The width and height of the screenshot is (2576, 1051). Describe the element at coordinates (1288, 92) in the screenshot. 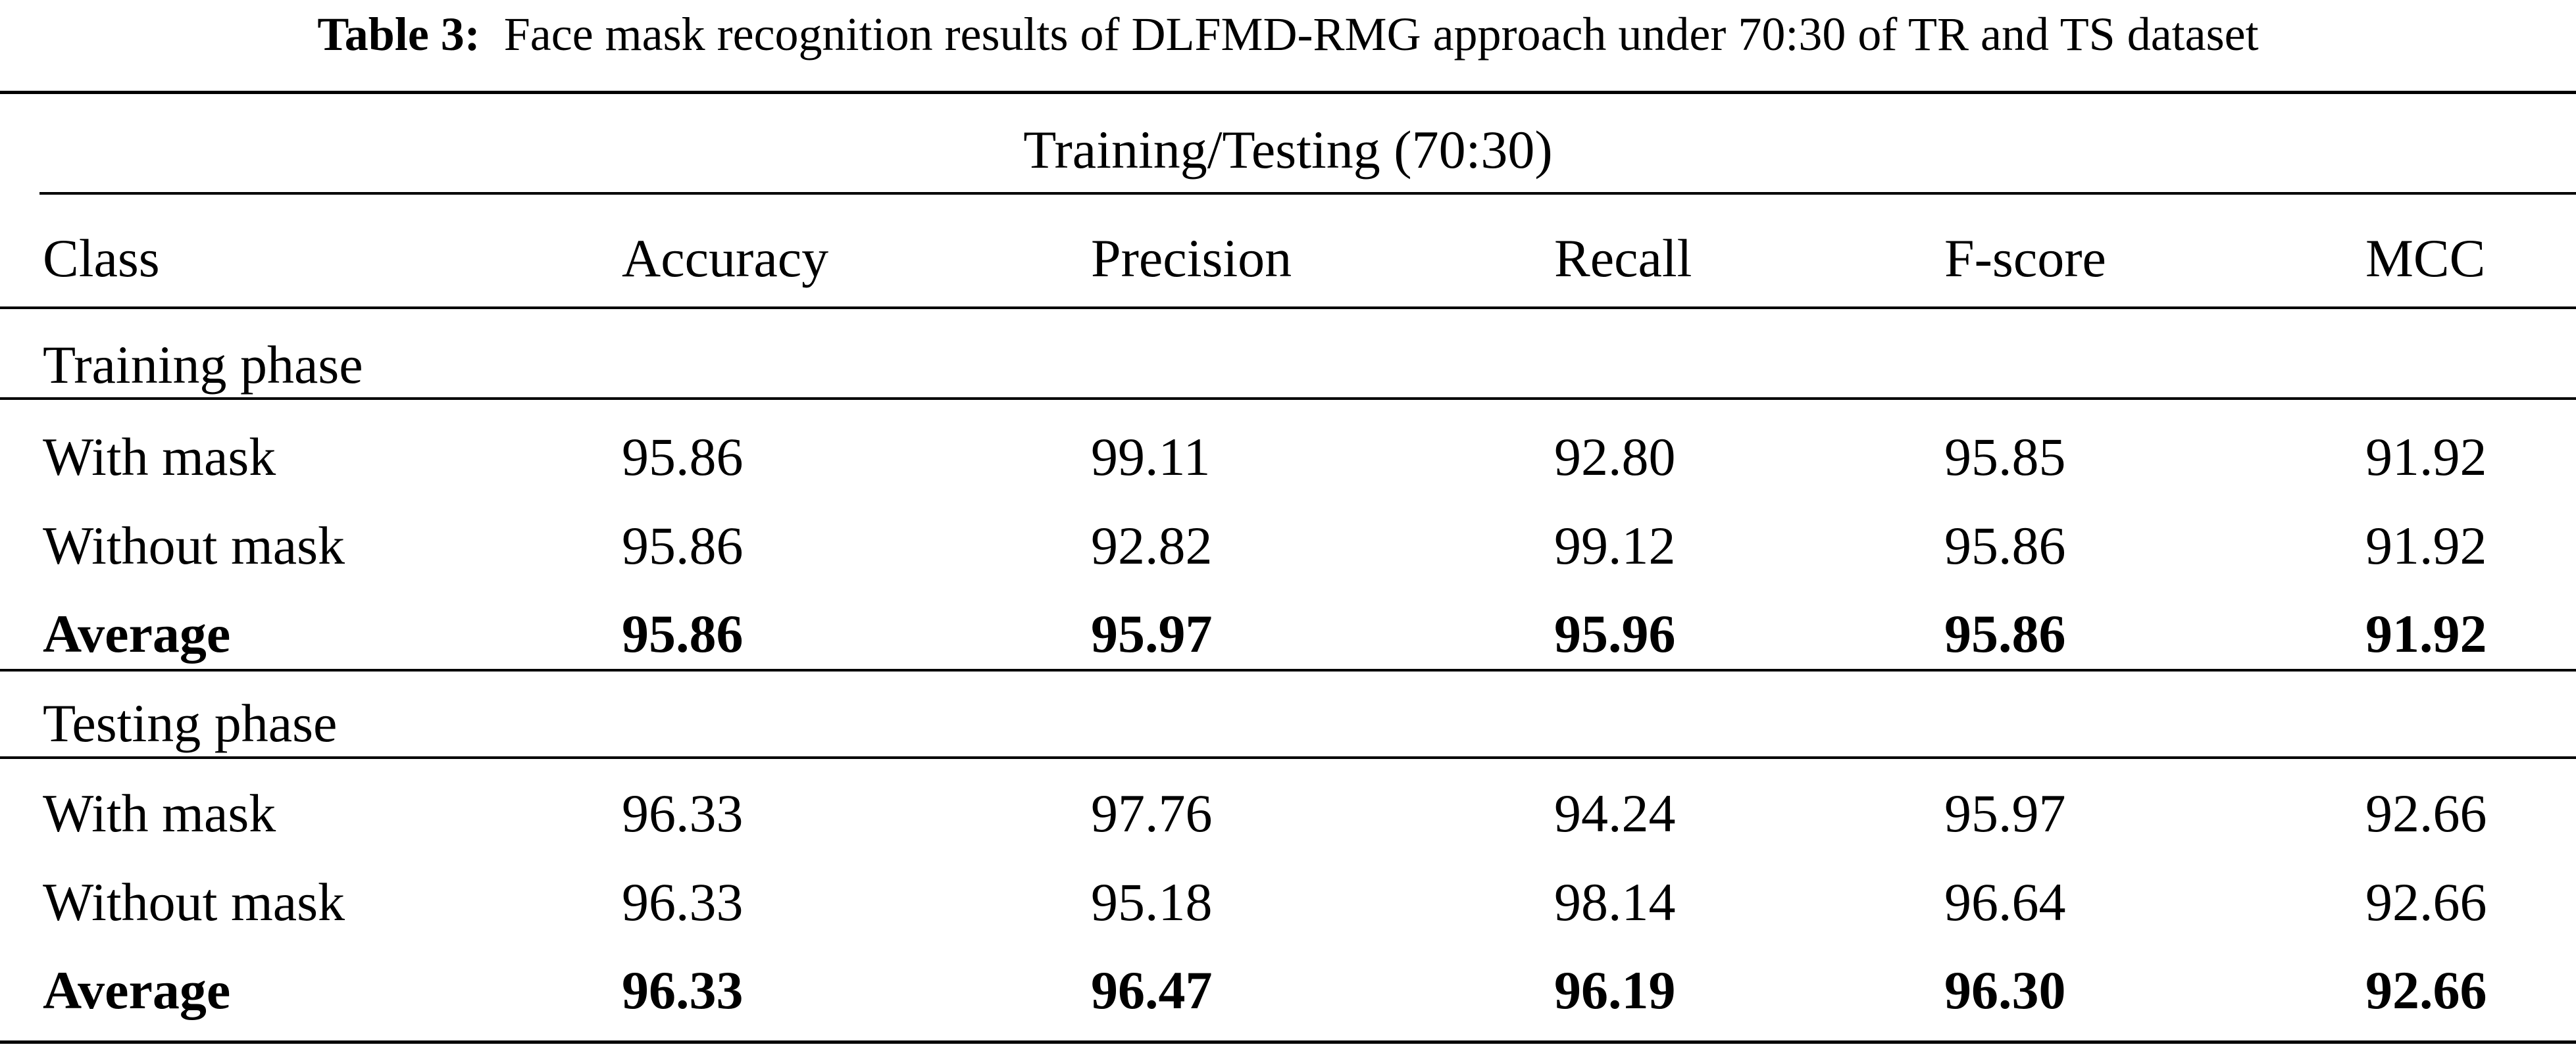

I see `top-rule` at that location.